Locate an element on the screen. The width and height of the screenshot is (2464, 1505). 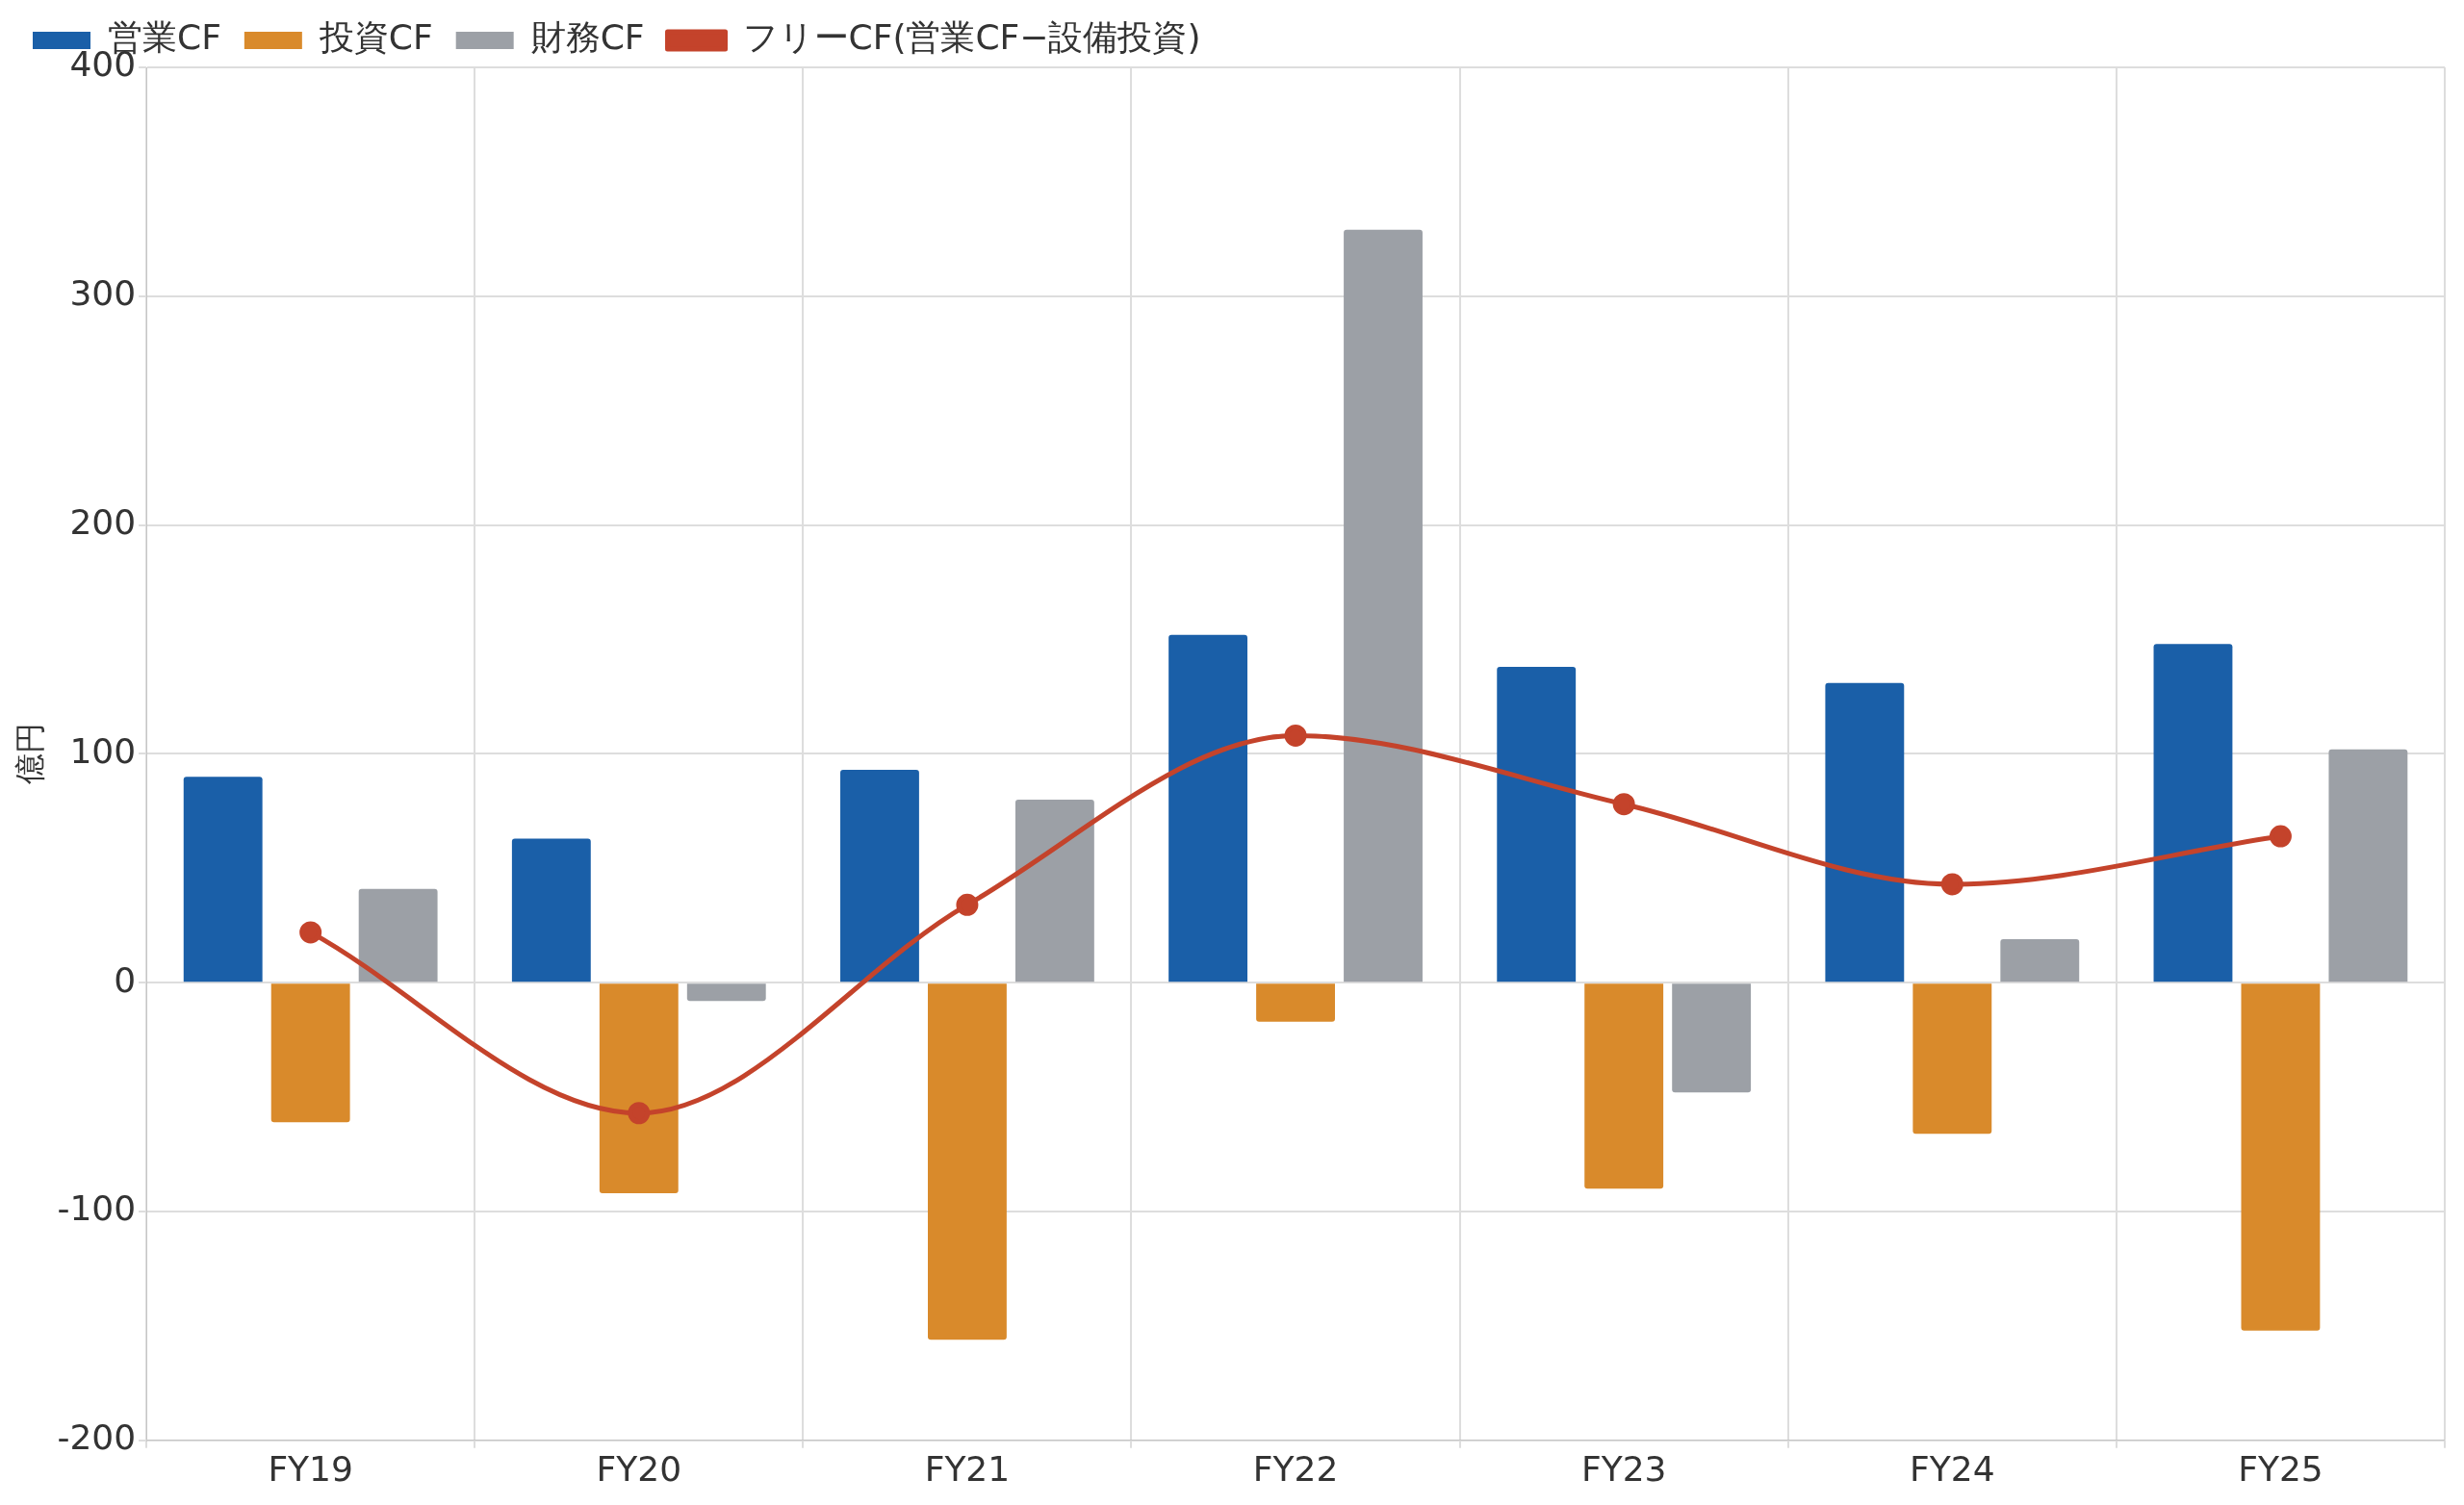
x-tick-label: FY20 is located at coordinates (639, 1468).